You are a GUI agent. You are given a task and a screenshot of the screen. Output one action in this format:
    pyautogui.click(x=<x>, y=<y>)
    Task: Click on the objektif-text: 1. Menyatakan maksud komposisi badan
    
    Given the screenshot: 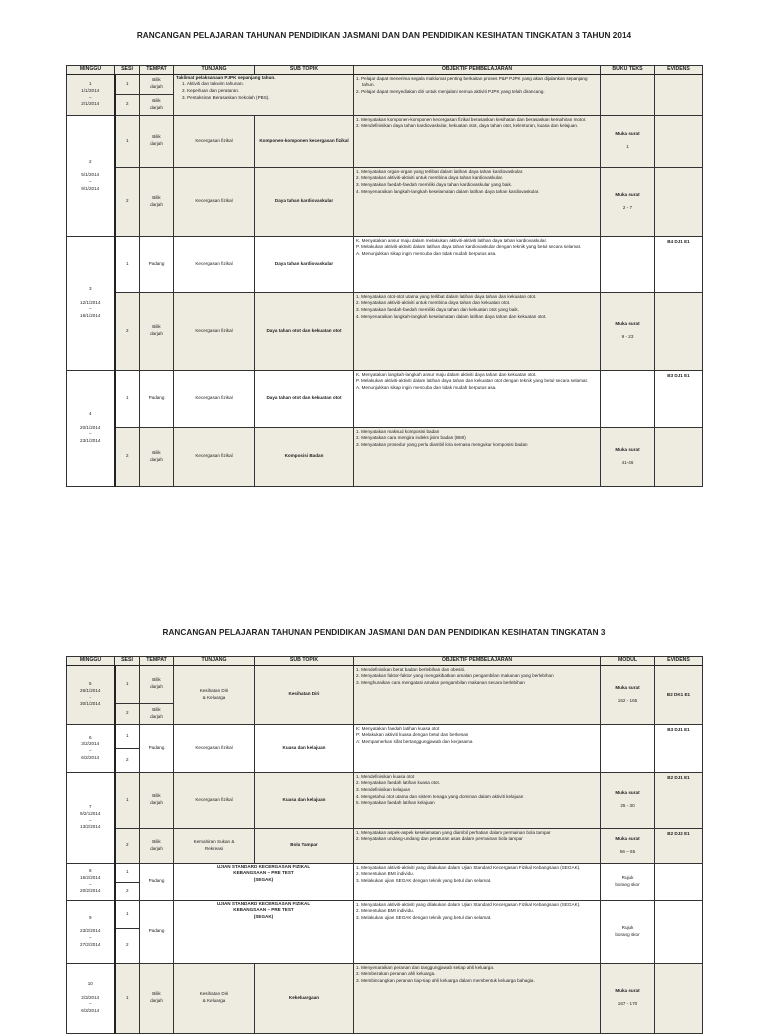 What is the action you would take?
    pyautogui.click(x=398, y=431)
    